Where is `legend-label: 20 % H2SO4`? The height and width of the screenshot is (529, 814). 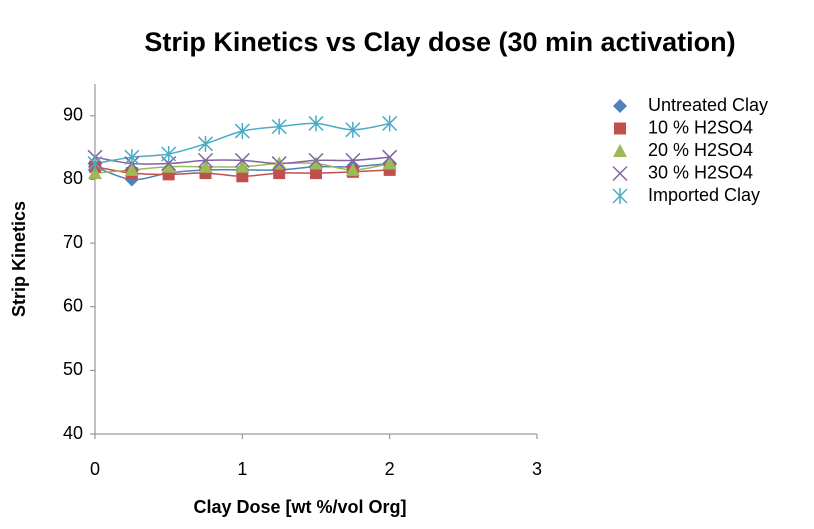
legend-label: 20 % H2SO4 is located at coordinates (700, 150).